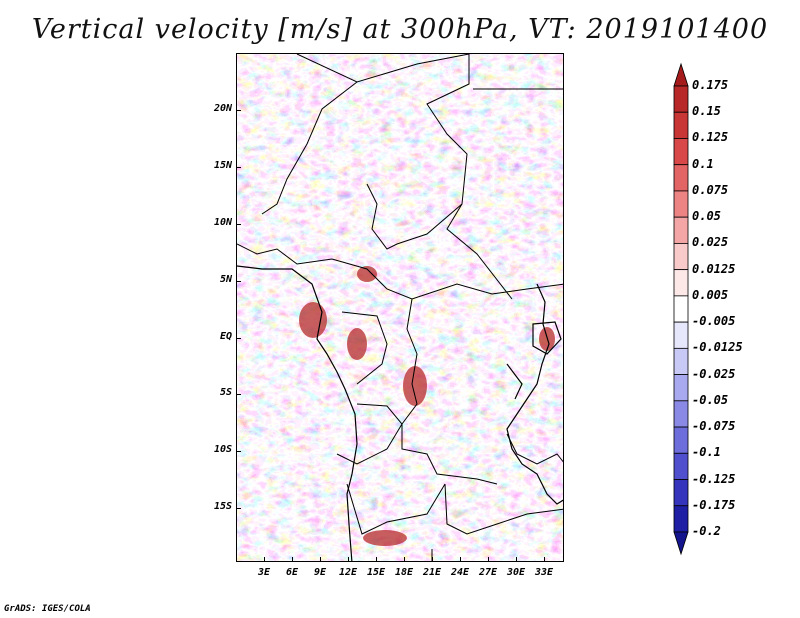  I want to click on colorbar-label: 0.075, so click(710, 189).